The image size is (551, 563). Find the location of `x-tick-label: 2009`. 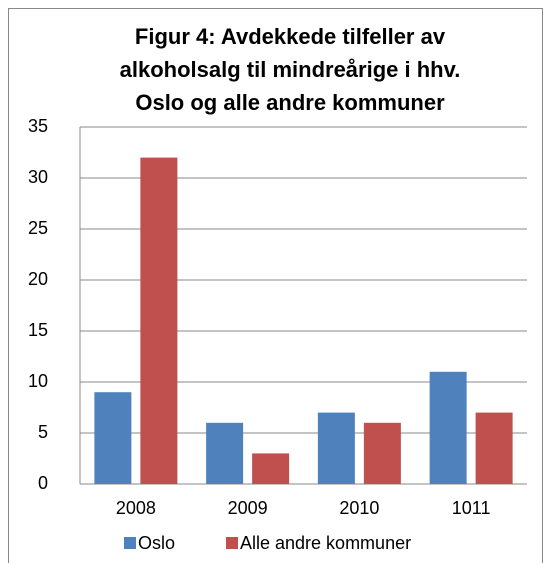

x-tick-label: 2009 is located at coordinates (248, 508).